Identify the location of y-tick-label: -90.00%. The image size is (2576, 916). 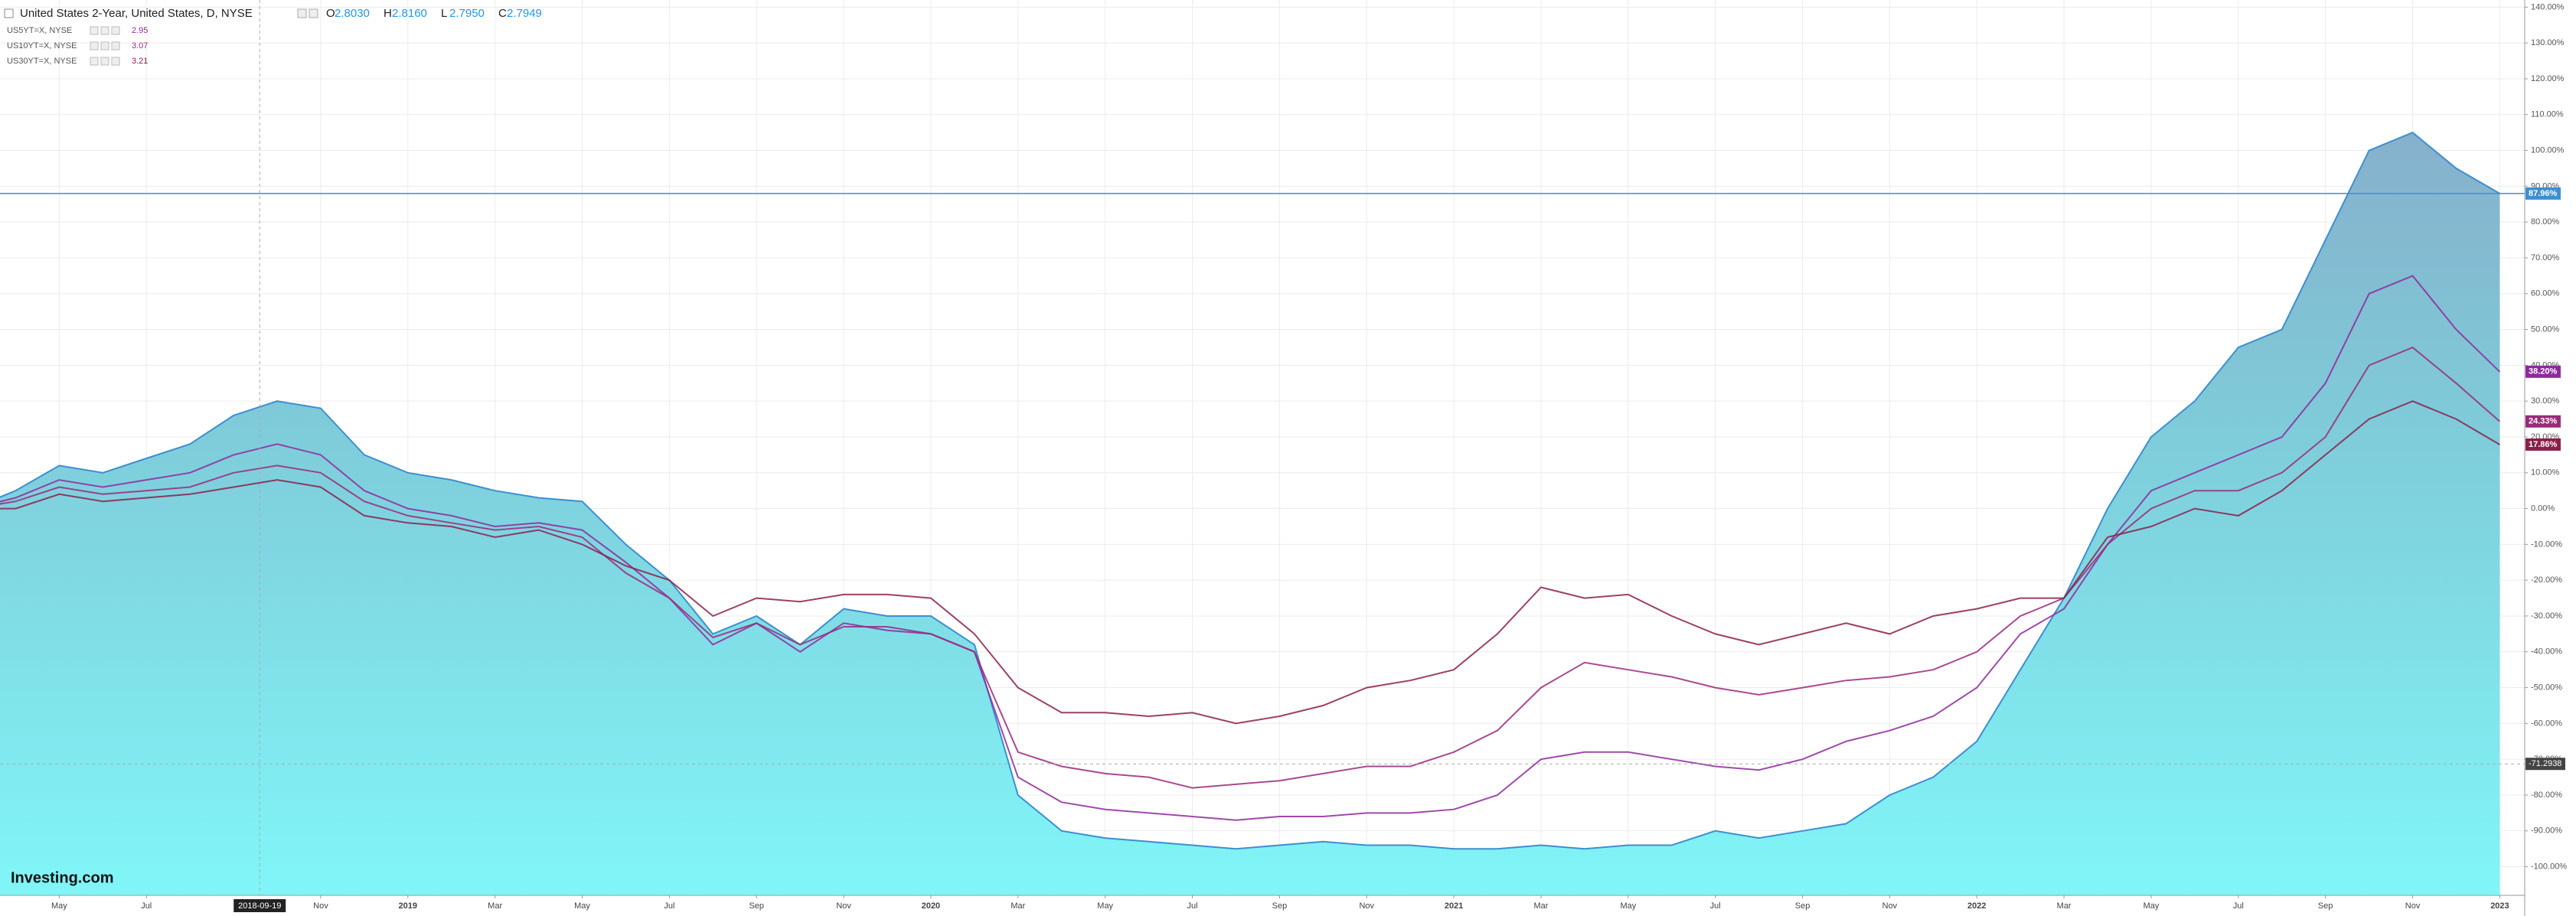
(2546, 831).